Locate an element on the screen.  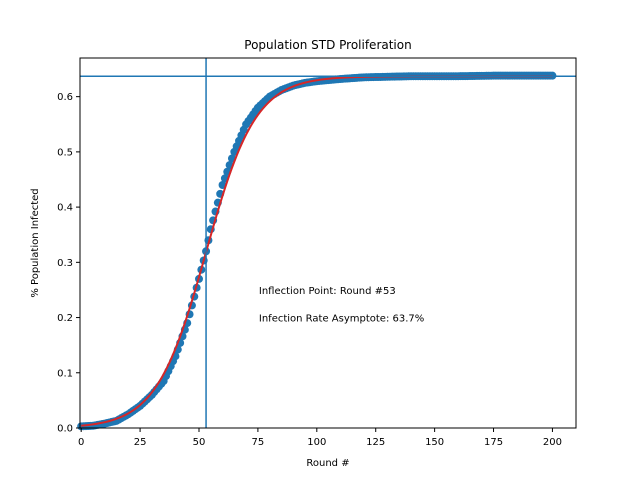
x-tick-label: 75 is located at coordinates (258, 442).